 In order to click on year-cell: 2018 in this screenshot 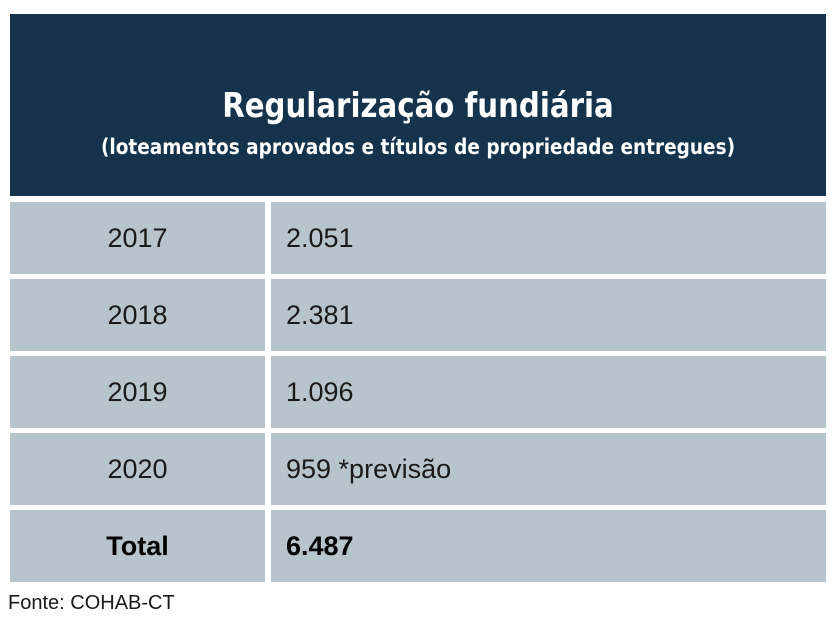, I will do `click(137, 315)`.